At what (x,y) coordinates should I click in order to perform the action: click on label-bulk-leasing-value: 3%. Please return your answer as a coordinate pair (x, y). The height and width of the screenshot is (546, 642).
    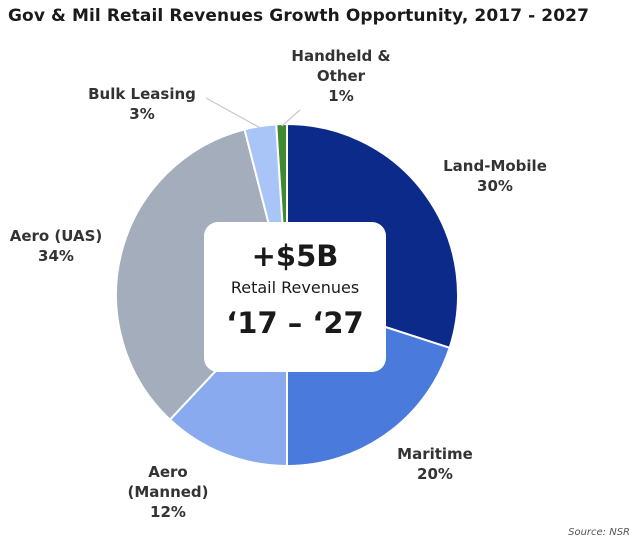
    Looking at the image, I should click on (142, 114).